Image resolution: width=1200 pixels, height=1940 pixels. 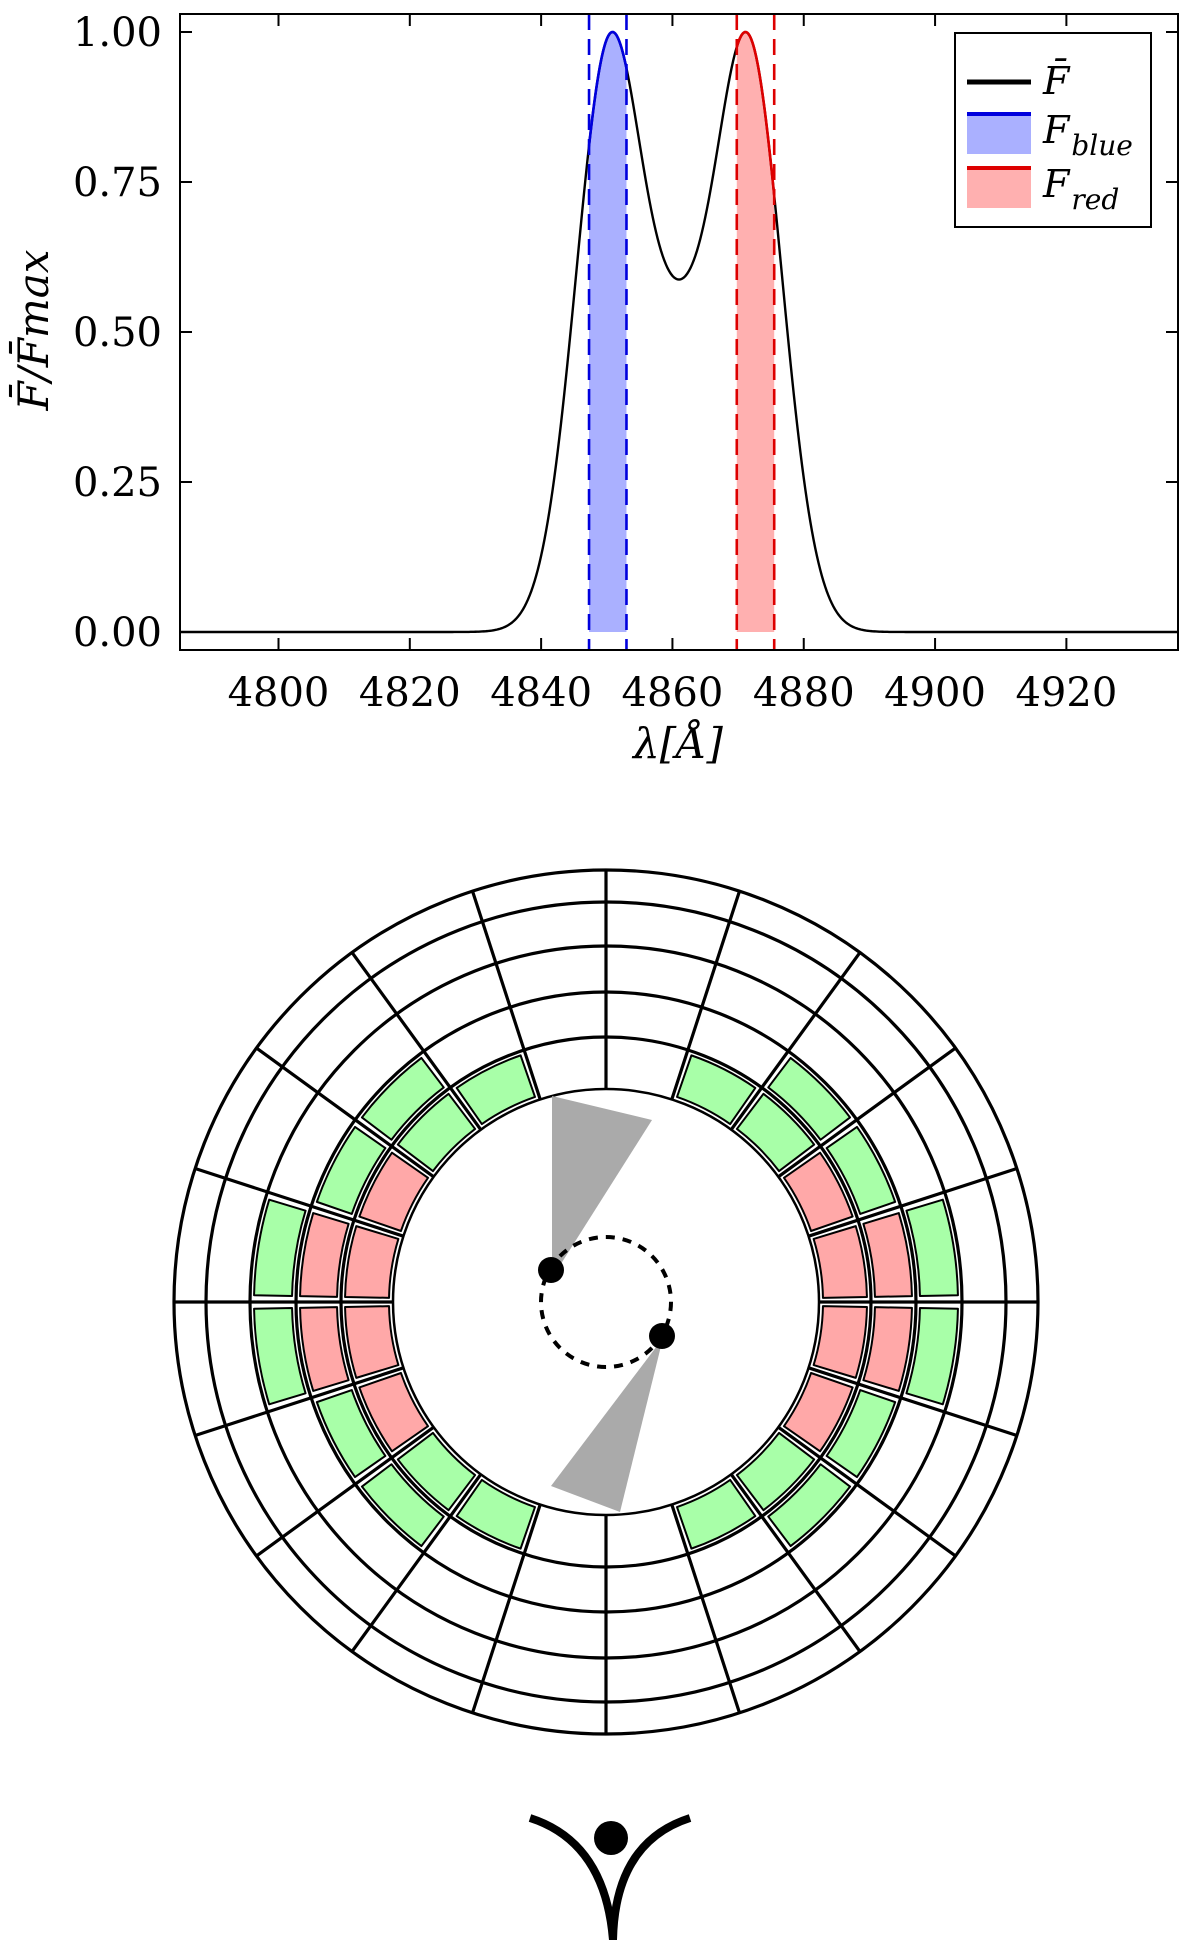 I want to click on binary-star-left, so click(x=551, y=1270).